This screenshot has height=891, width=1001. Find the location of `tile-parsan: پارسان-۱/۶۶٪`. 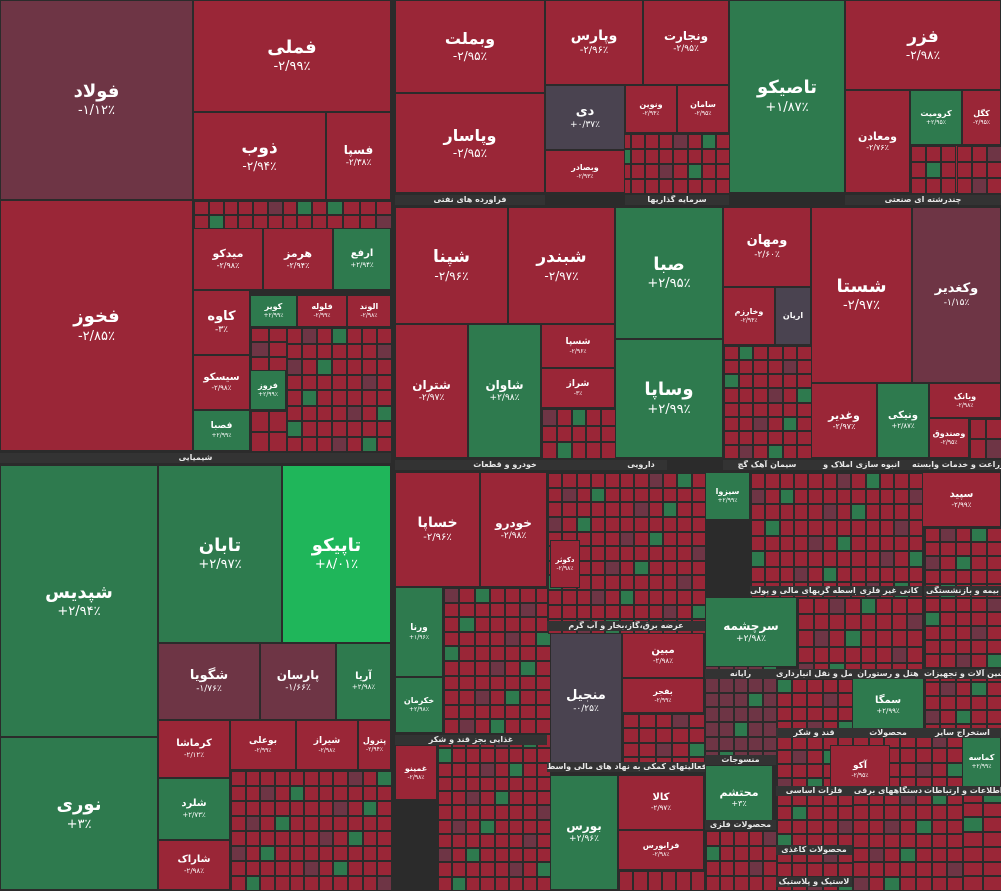

tile-parsan: پارسان-۱/۶۶٪ is located at coordinates (298, 681).